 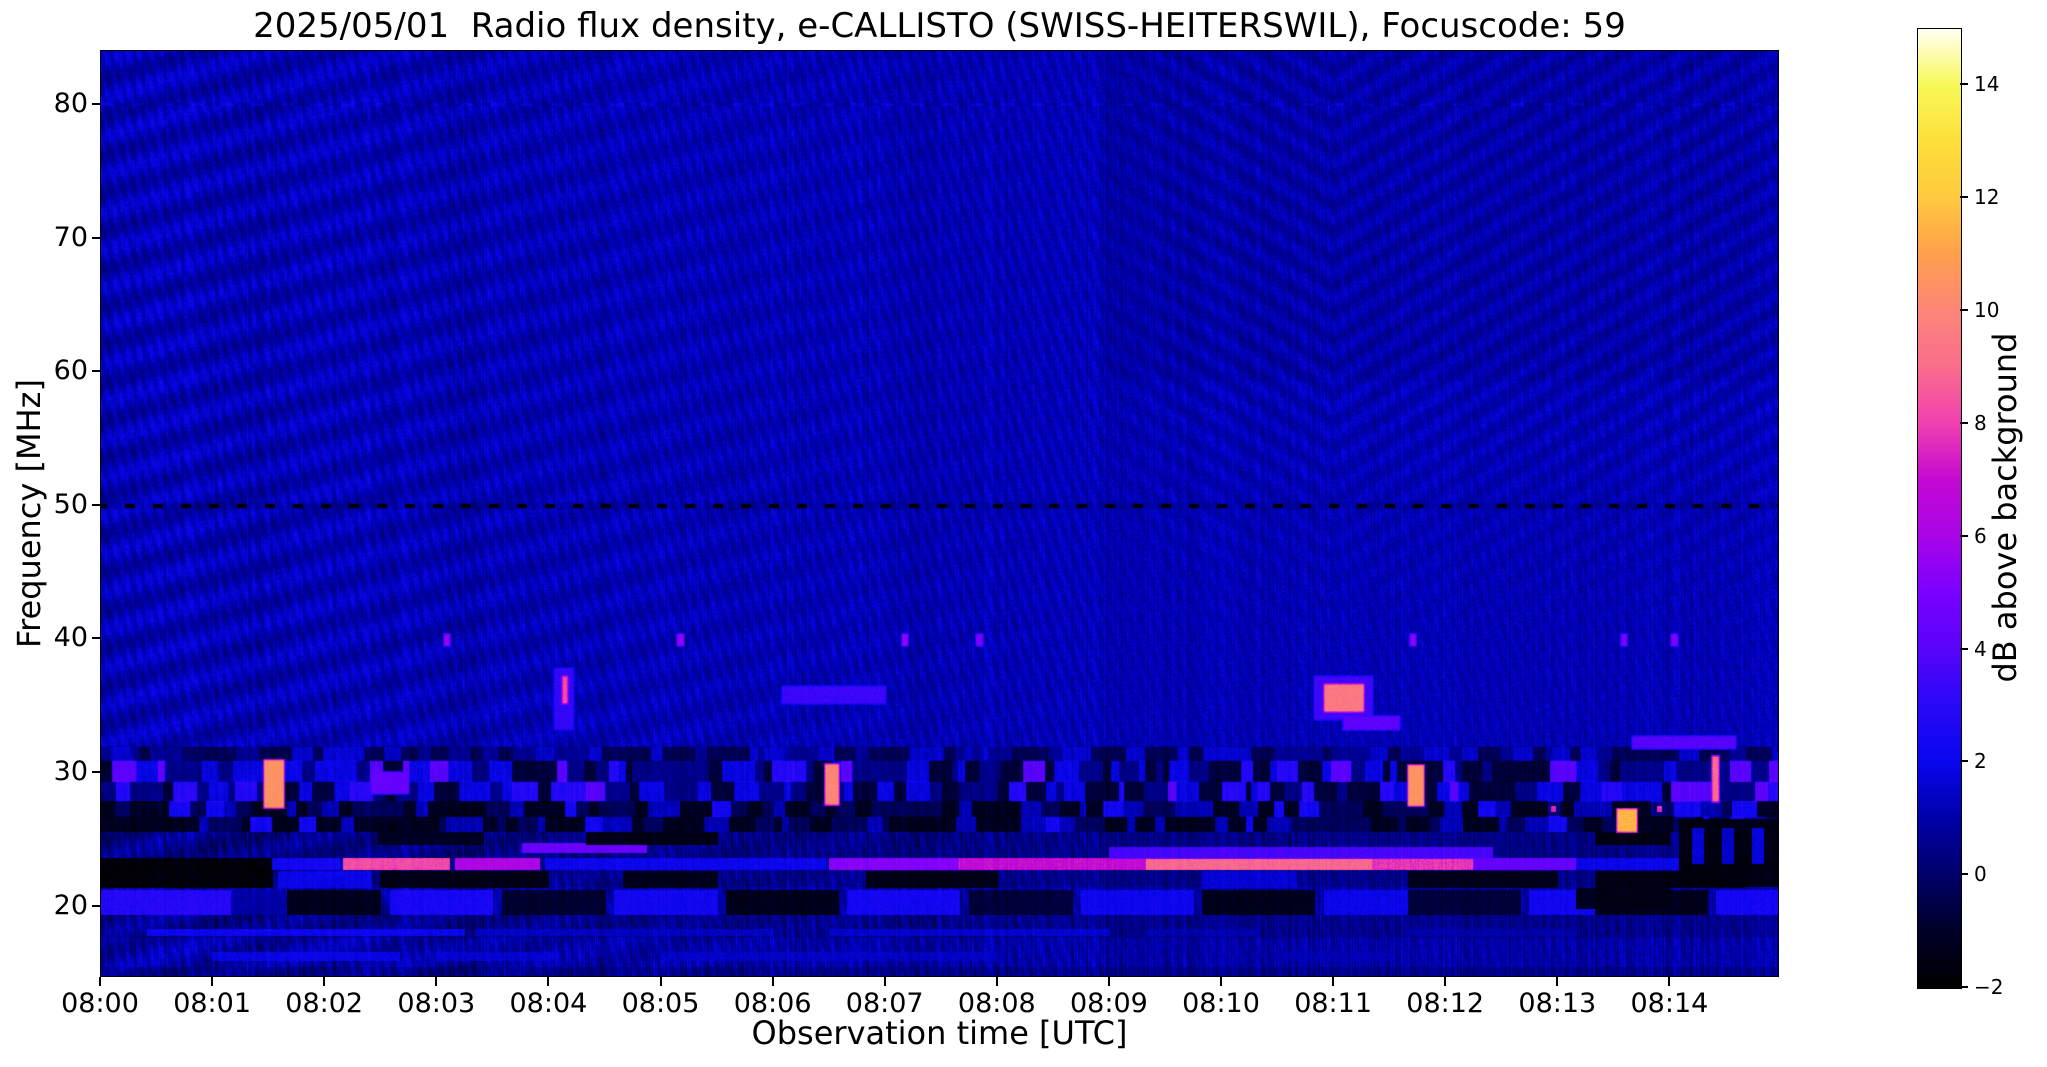 What do you see at coordinates (660, 1003) in the screenshot?
I see `x-tick-label: 08:05` at bounding box center [660, 1003].